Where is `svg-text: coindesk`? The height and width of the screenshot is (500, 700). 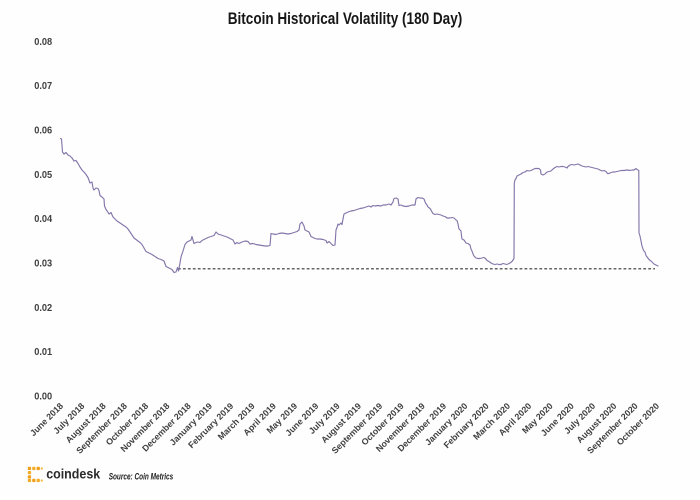 svg-text: coindesk is located at coordinates (73, 475).